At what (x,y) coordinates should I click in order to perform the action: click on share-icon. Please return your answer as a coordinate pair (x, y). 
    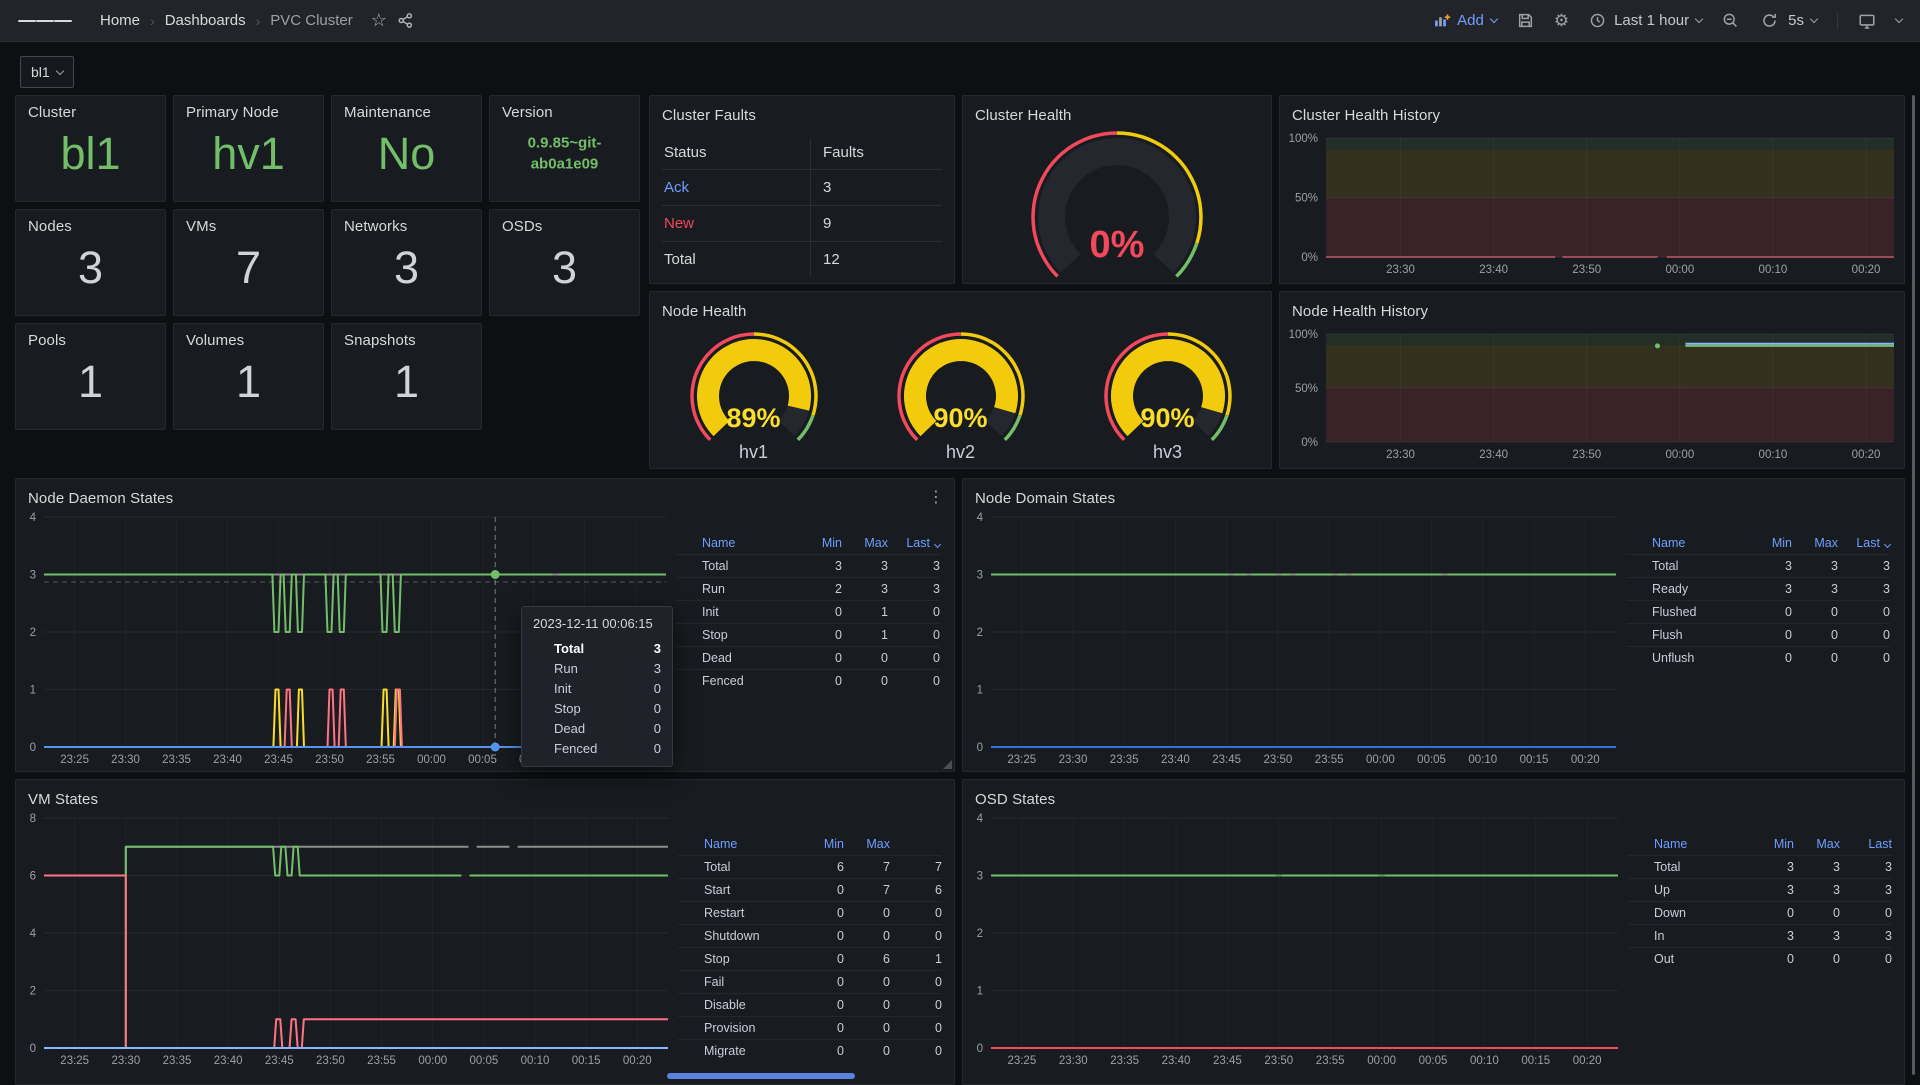
    Looking at the image, I should click on (405, 20).